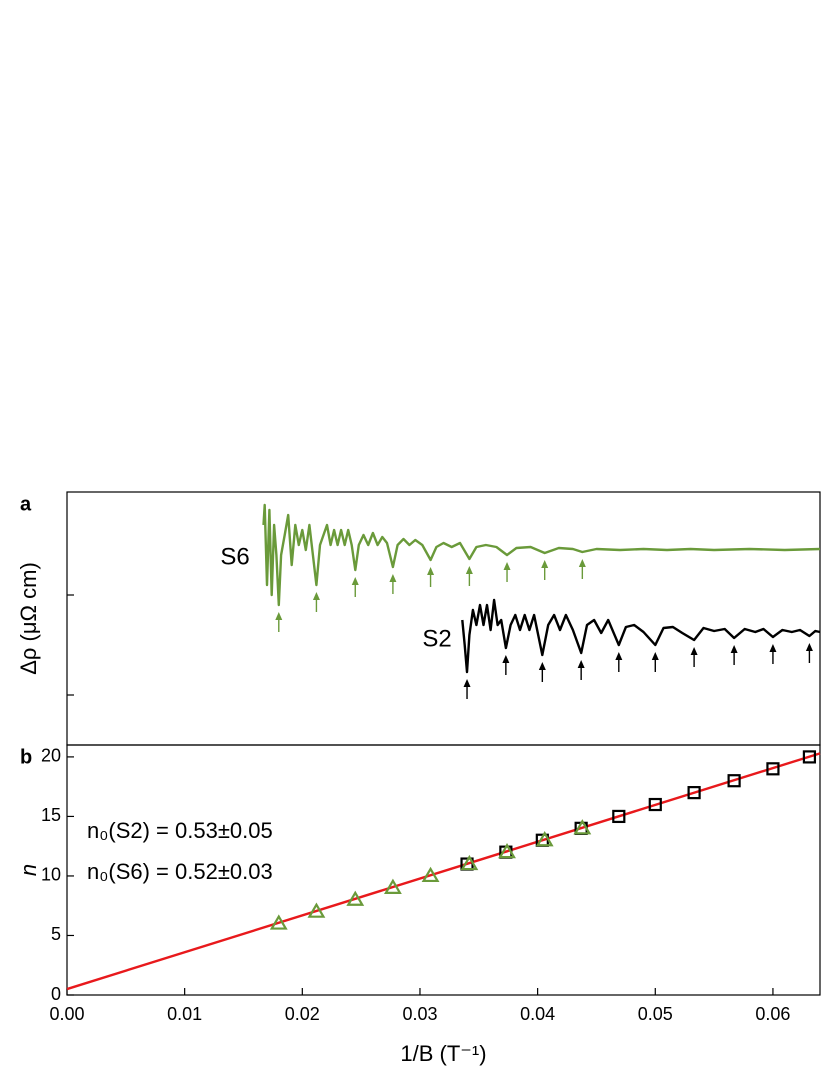  What do you see at coordinates (26, 504) in the screenshot?
I see `panel-label: a` at bounding box center [26, 504].